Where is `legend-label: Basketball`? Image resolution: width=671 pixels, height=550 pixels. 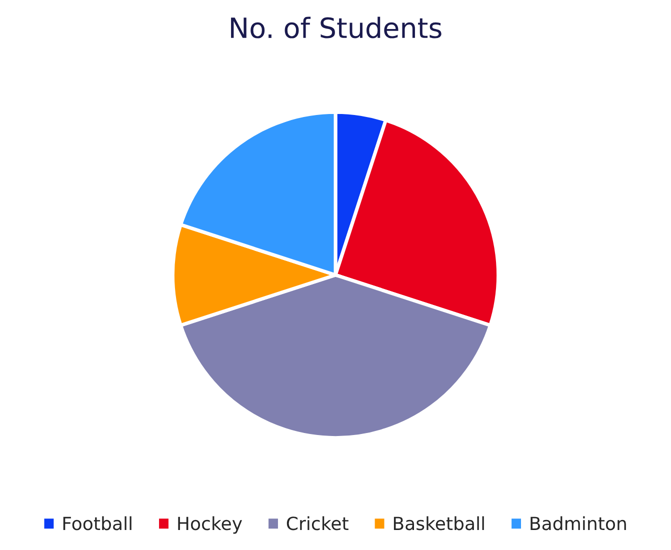 legend-label: Basketball is located at coordinates (439, 523).